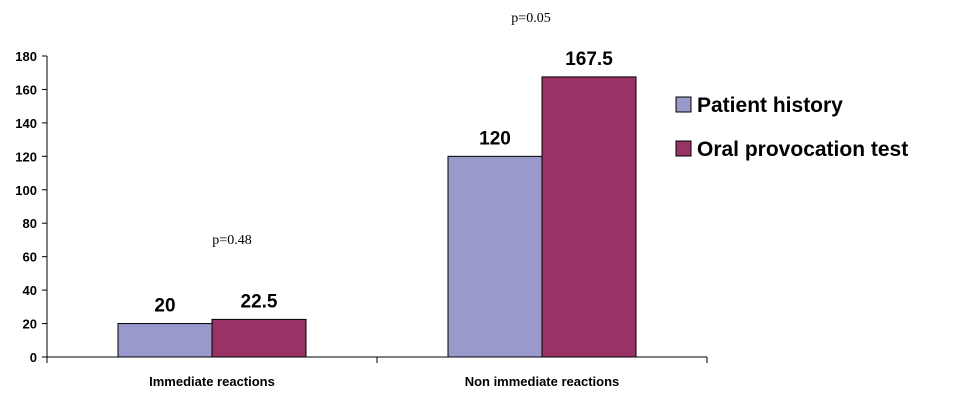  Describe the element at coordinates (770, 105) in the screenshot. I see `legend-label-patient-history: Patient history` at that location.